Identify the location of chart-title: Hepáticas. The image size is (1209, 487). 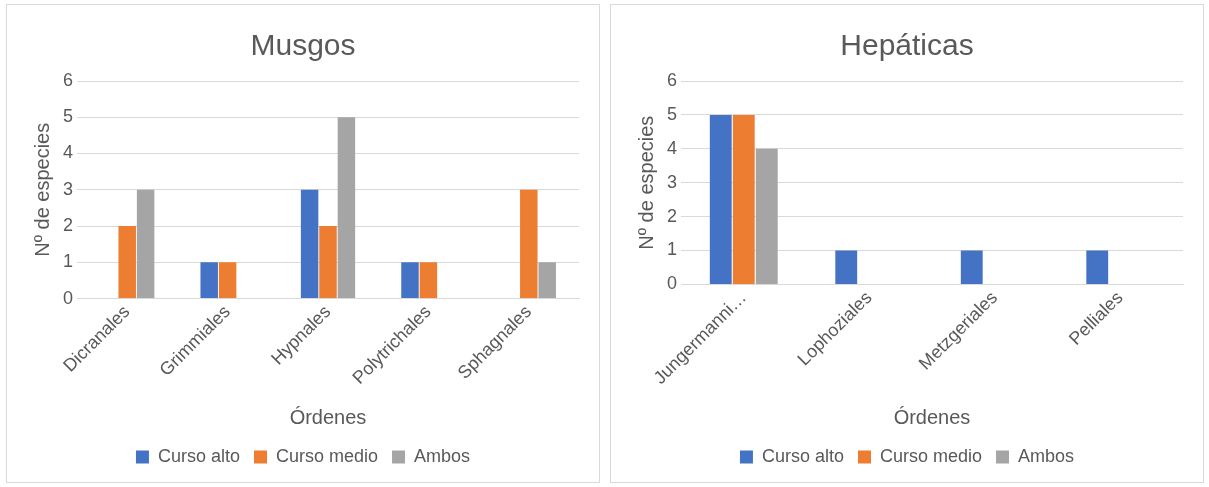
(907, 45).